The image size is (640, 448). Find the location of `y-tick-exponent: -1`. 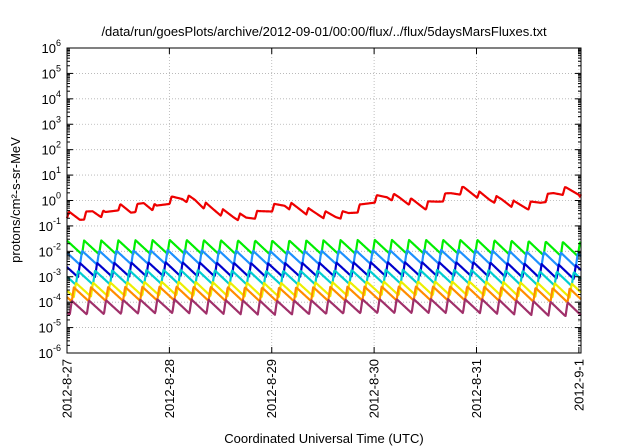

y-tick-exponent: -1 is located at coordinates (57, 221).